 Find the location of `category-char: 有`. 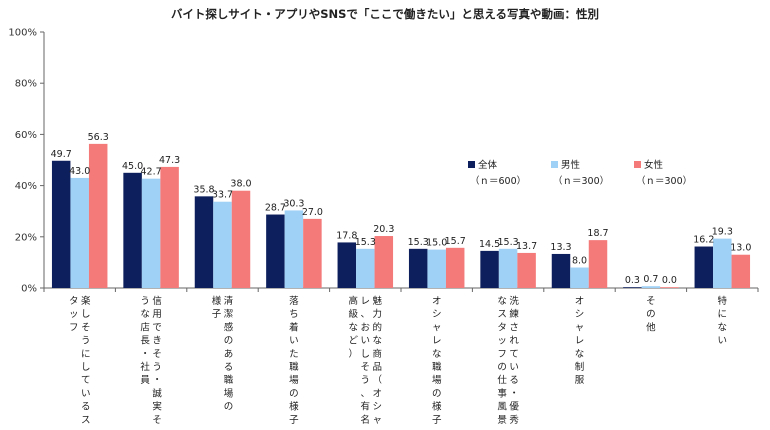

category-char: 有 is located at coordinates (366, 407).